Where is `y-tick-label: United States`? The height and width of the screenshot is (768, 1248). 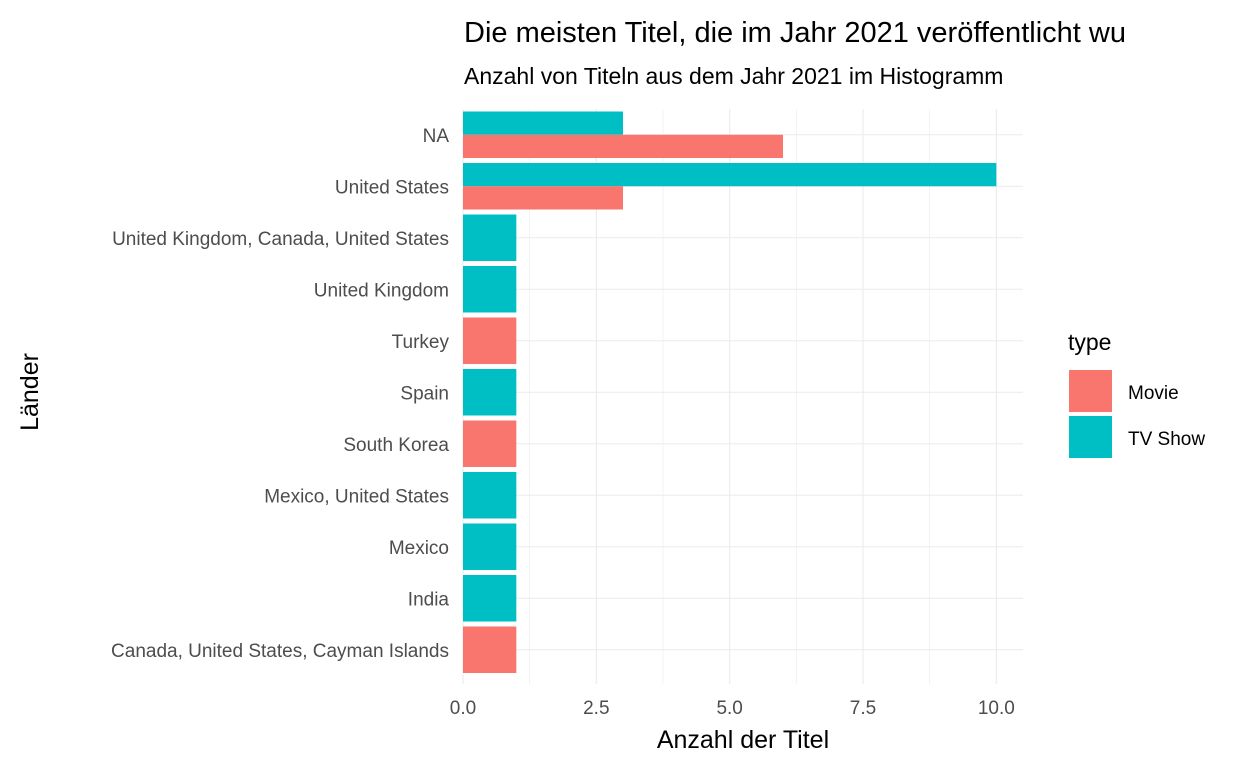
y-tick-label: United States is located at coordinates (392, 187).